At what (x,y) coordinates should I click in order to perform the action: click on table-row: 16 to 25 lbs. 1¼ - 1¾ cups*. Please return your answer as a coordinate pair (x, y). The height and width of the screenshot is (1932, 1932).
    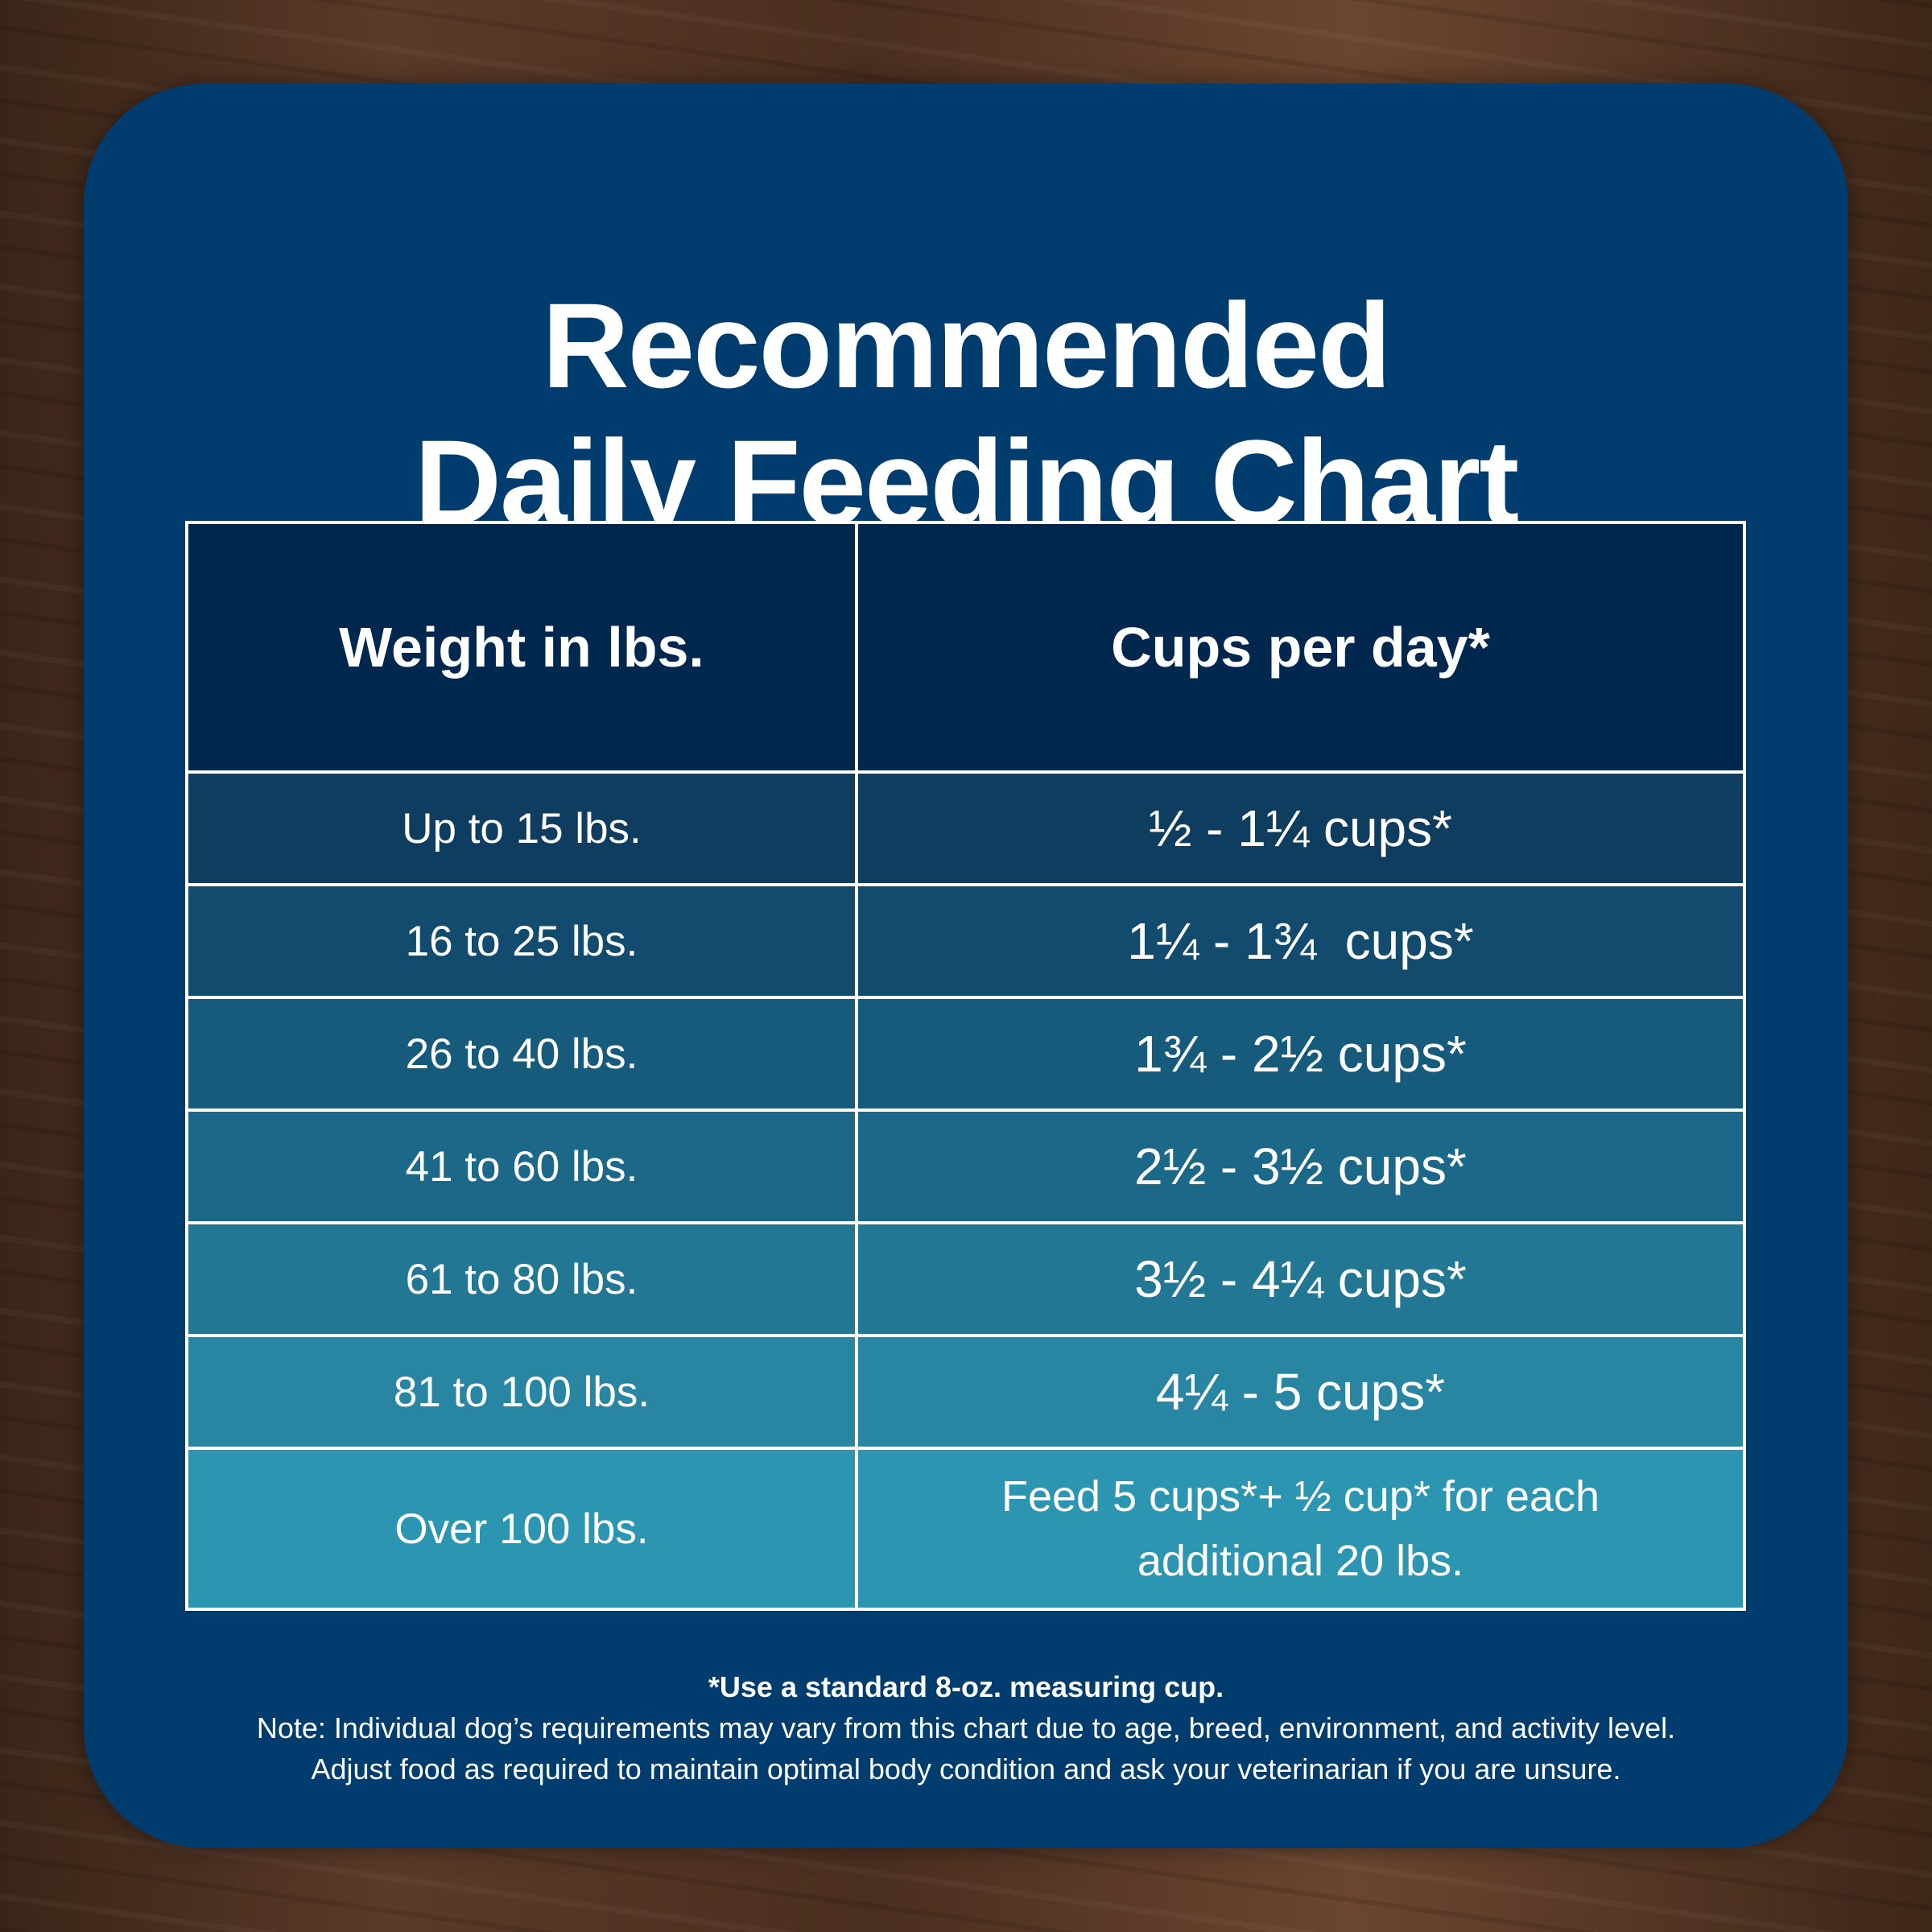
    Looking at the image, I should click on (966, 941).